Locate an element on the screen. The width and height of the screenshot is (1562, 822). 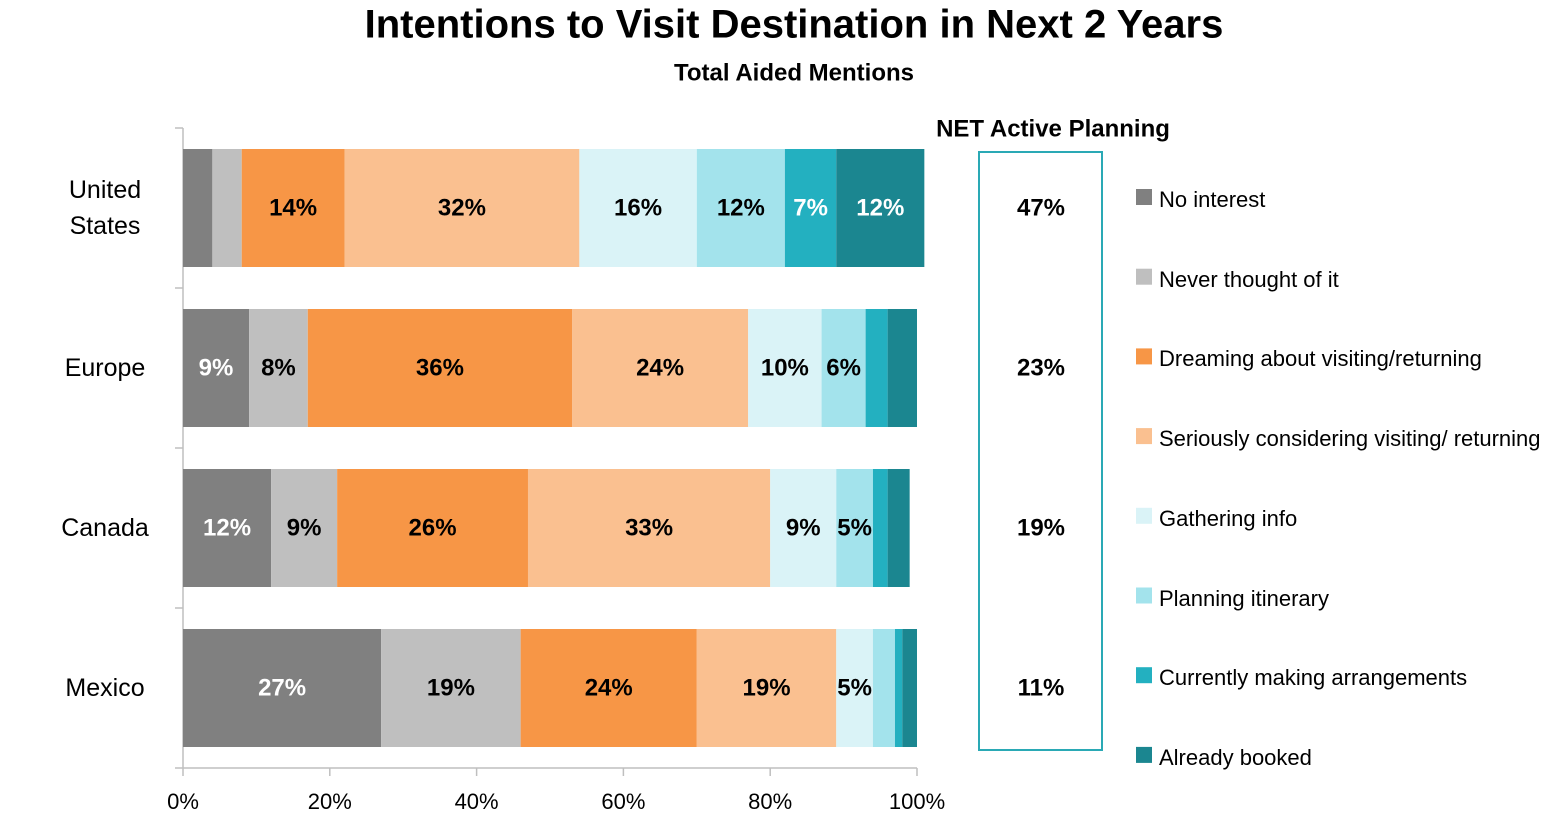
data-label: 6% is located at coordinates (843, 367).